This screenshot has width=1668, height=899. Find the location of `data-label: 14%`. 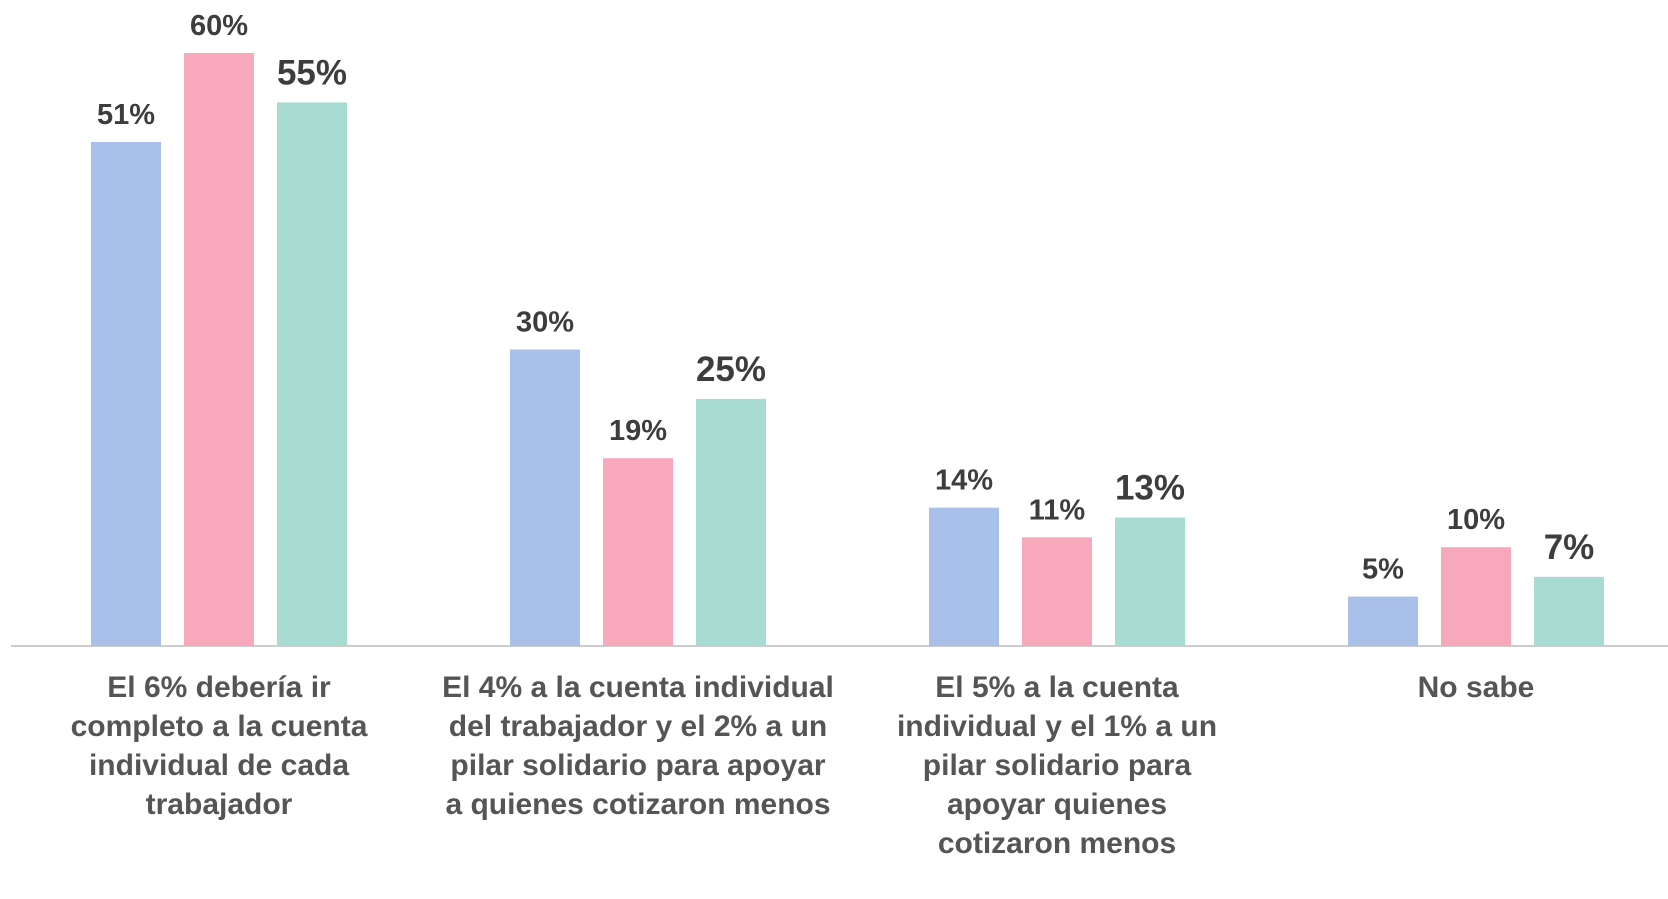

data-label: 14% is located at coordinates (964, 481).